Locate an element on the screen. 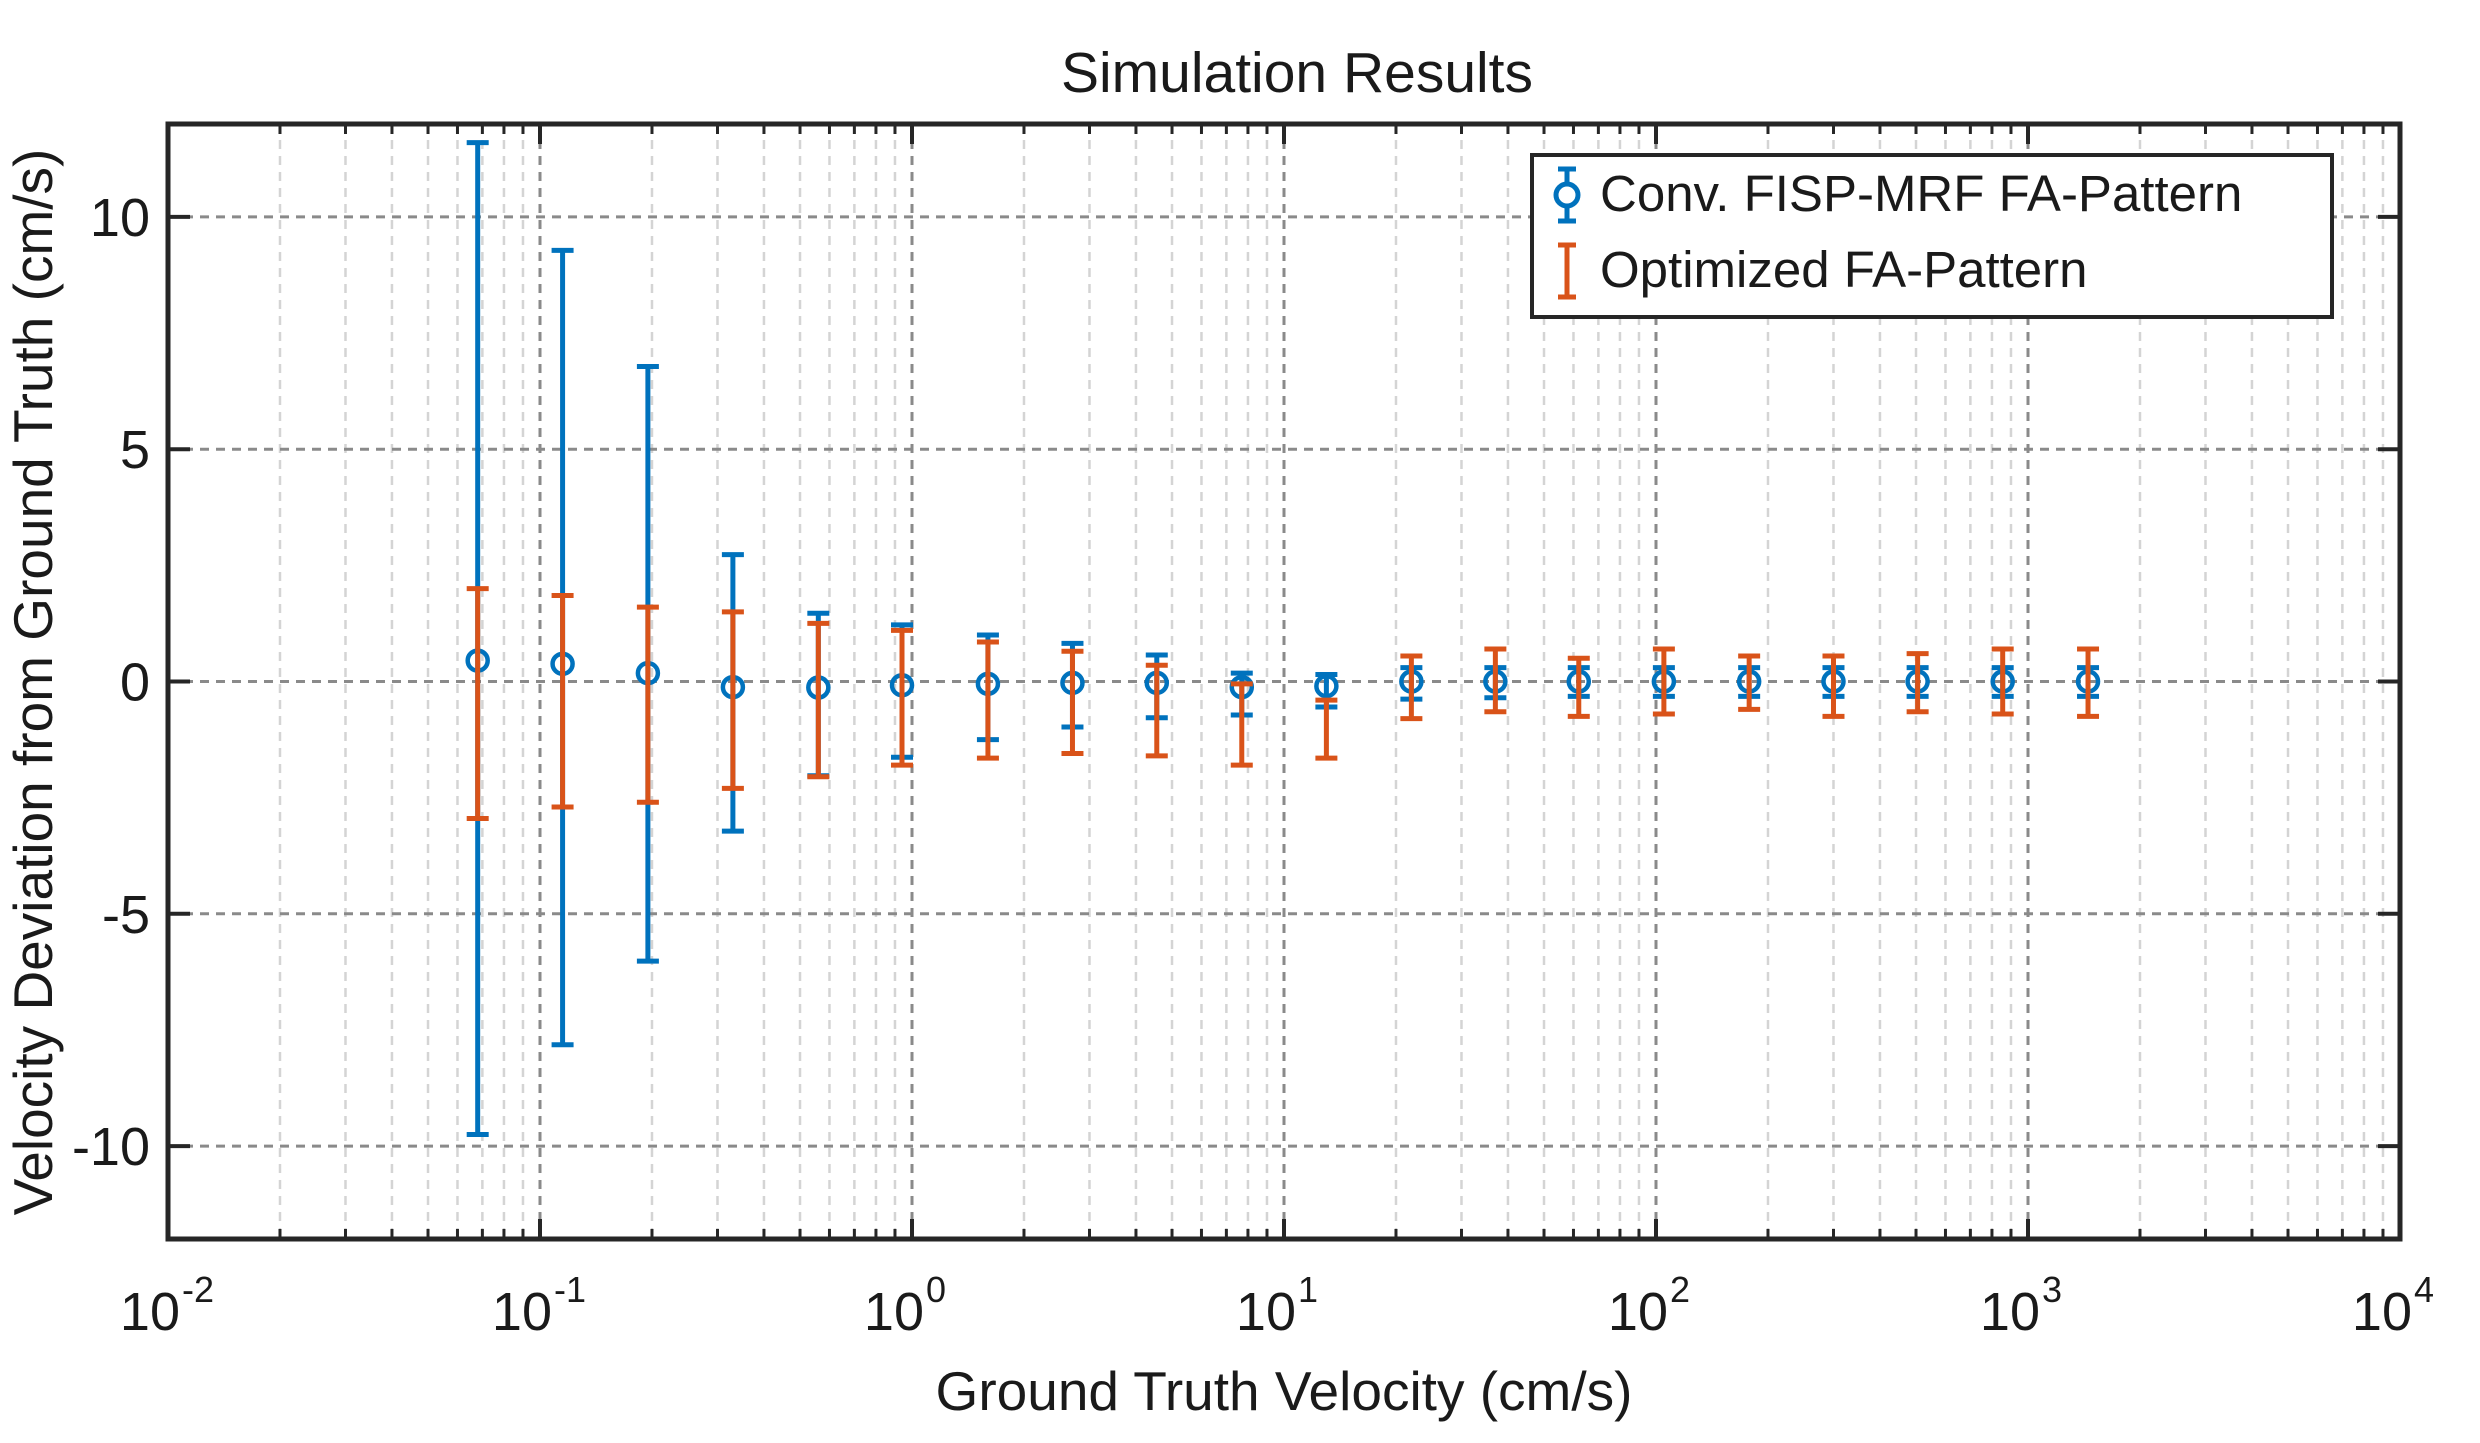 This screenshot has width=2480, height=1443. x-tick-exponent: 3 is located at coordinates (2052, 1289).